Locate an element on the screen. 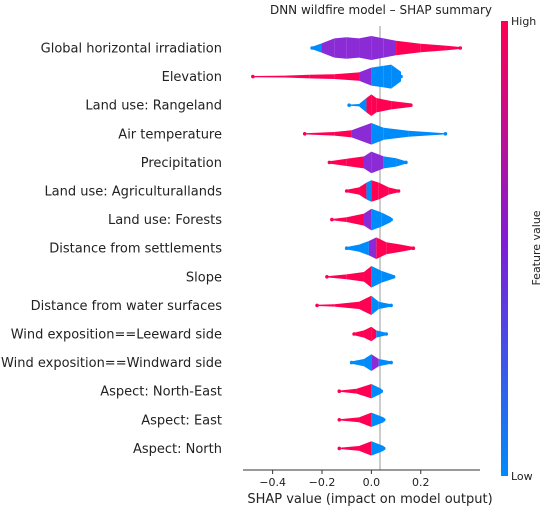 This screenshot has height=517, width=550. feature-label: Wind exposition==Windward side is located at coordinates (111, 363).